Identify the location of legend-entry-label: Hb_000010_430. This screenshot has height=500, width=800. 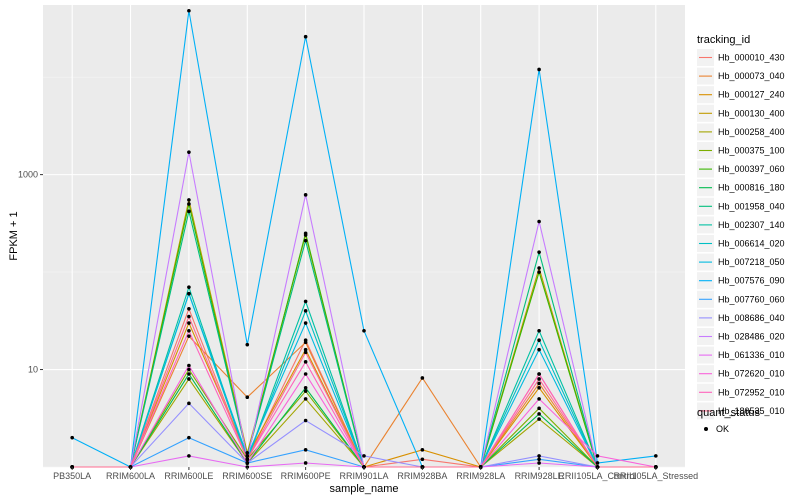
(751, 58).